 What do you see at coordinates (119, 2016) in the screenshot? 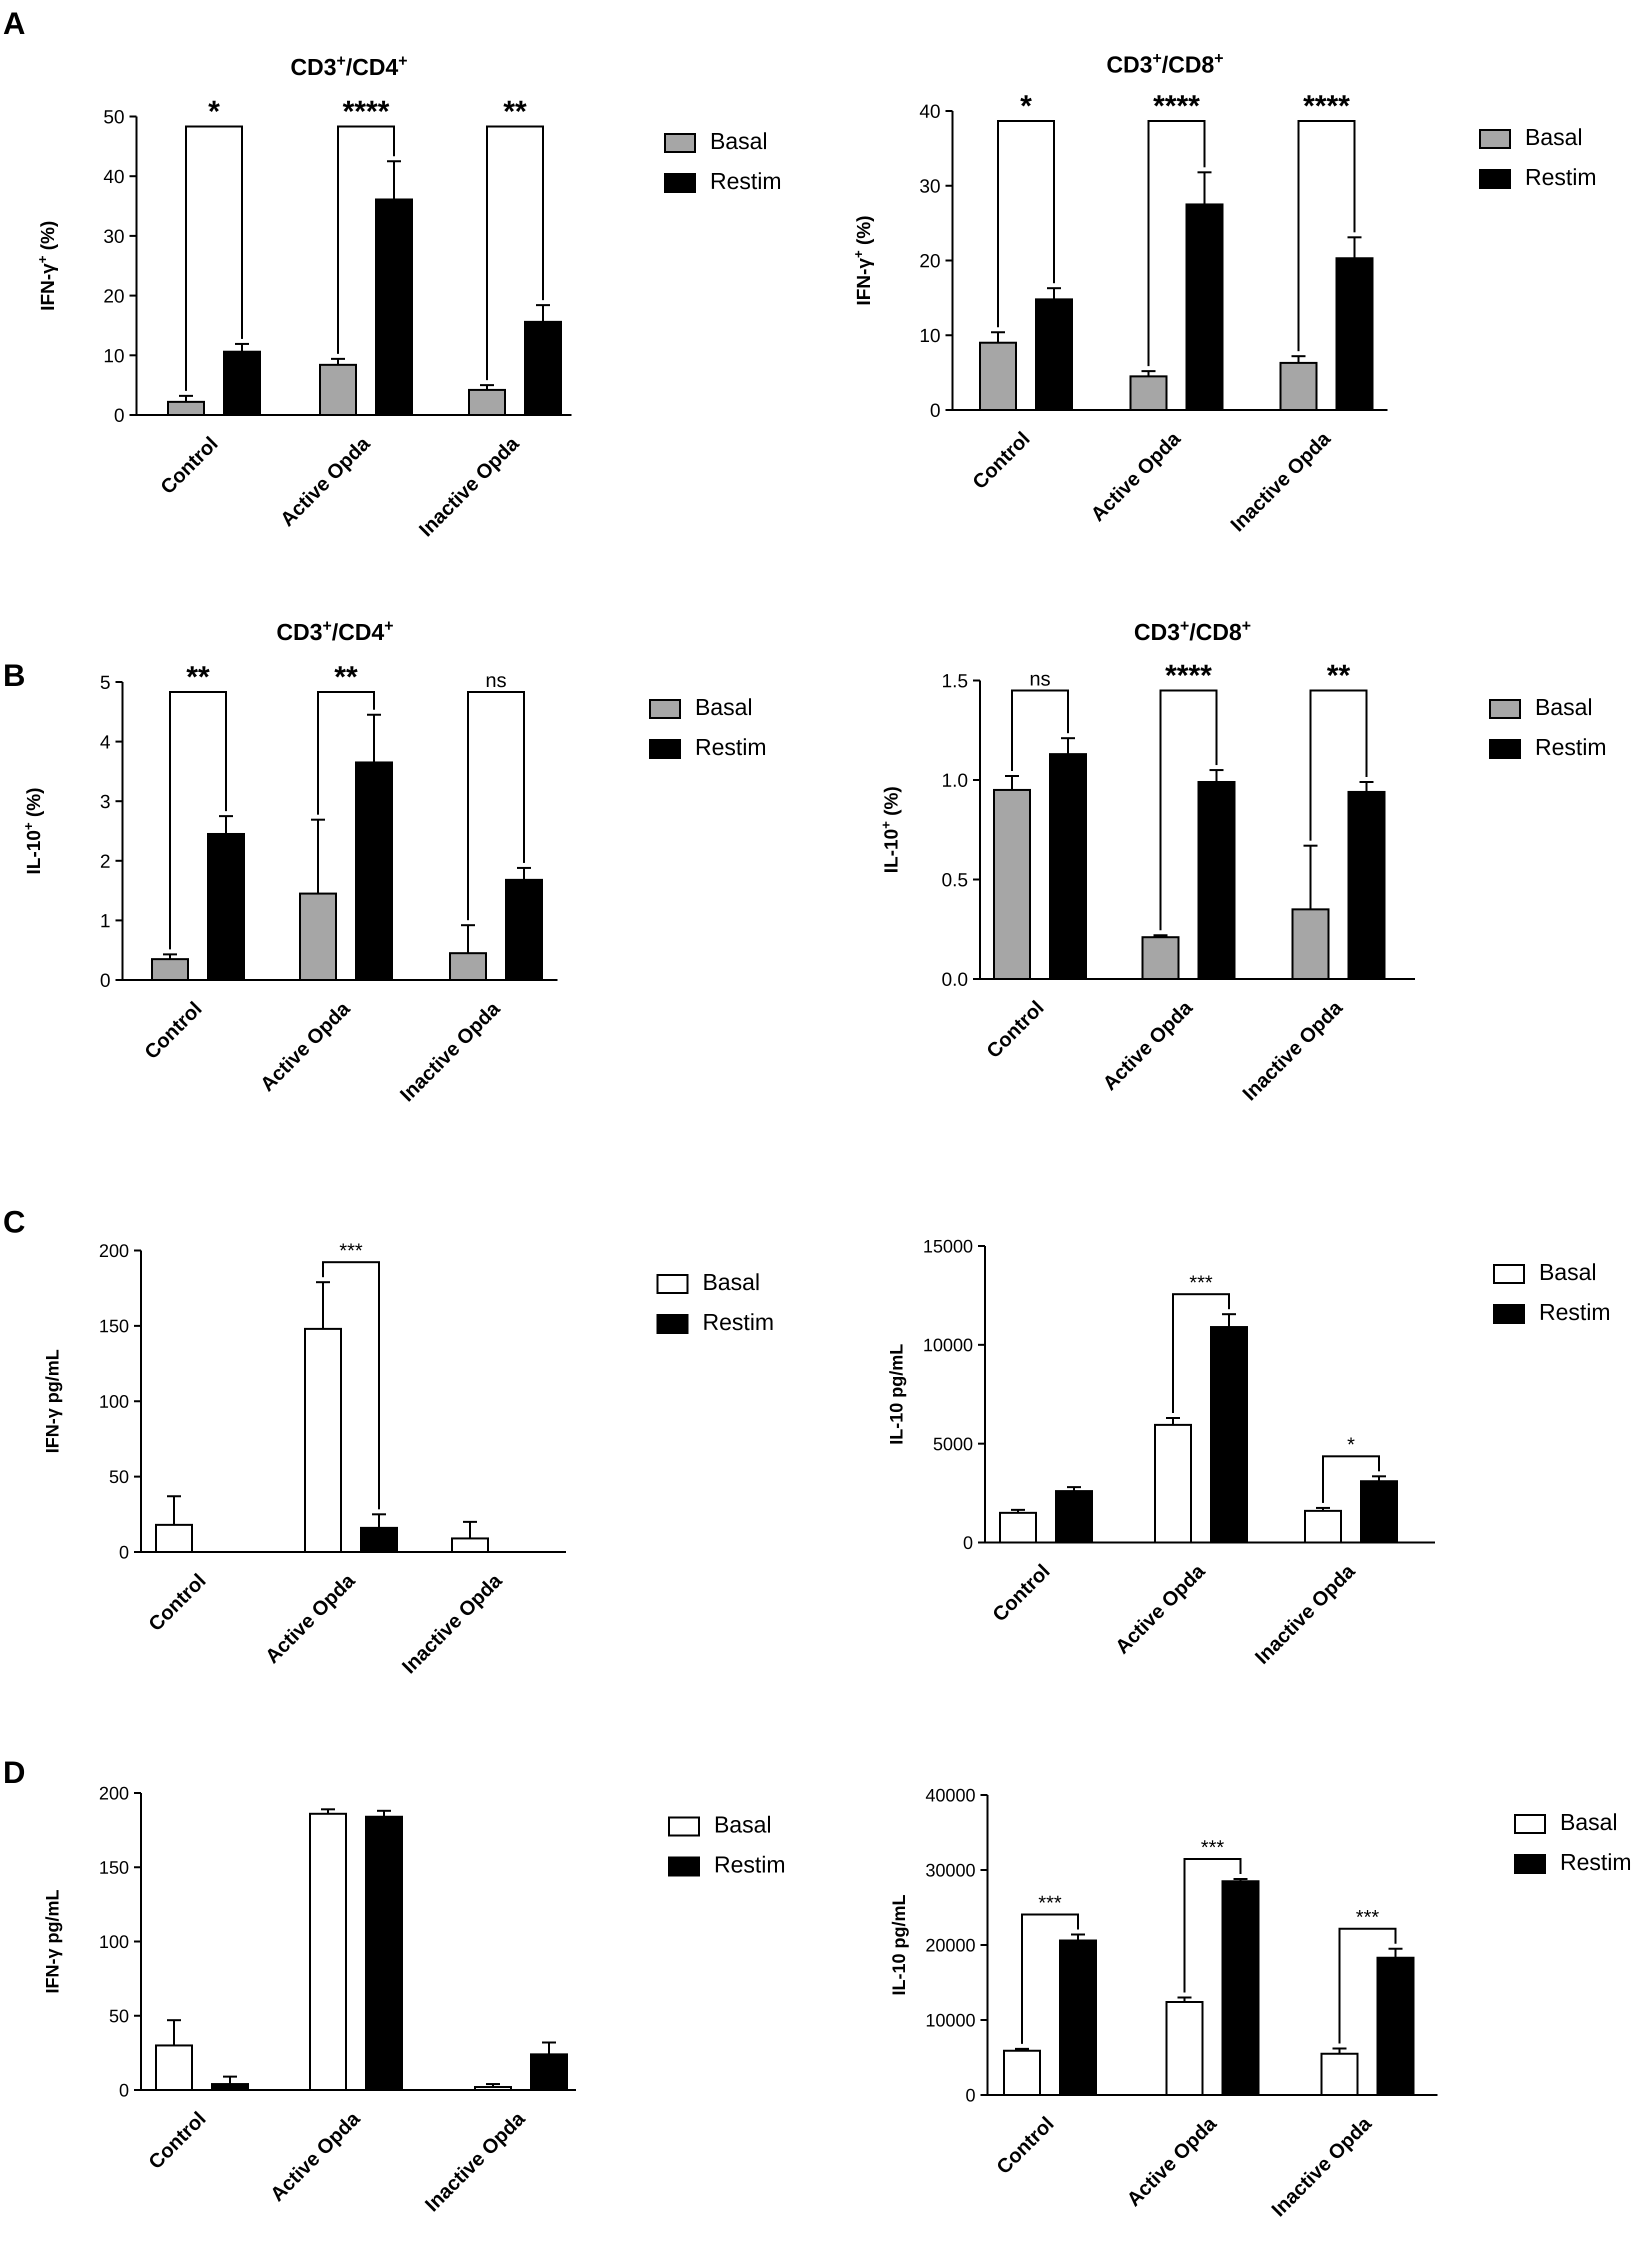
I see `y-tick-label: 50` at bounding box center [119, 2016].